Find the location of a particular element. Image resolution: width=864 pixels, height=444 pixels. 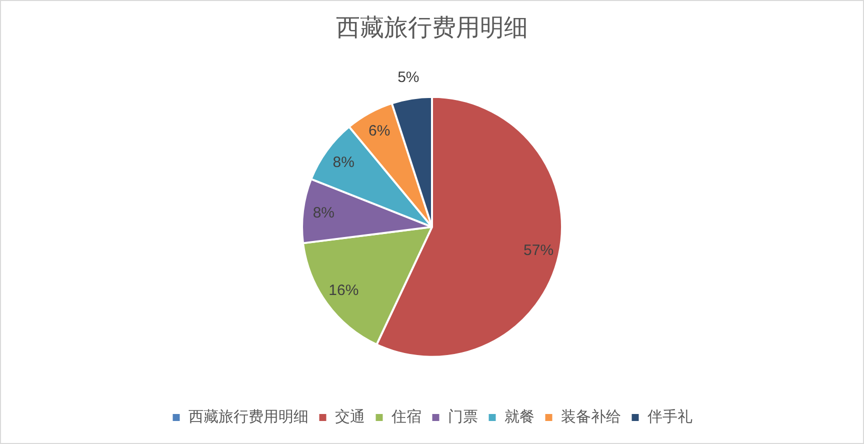

legend-label: 装备补给 is located at coordinates (590, 416).